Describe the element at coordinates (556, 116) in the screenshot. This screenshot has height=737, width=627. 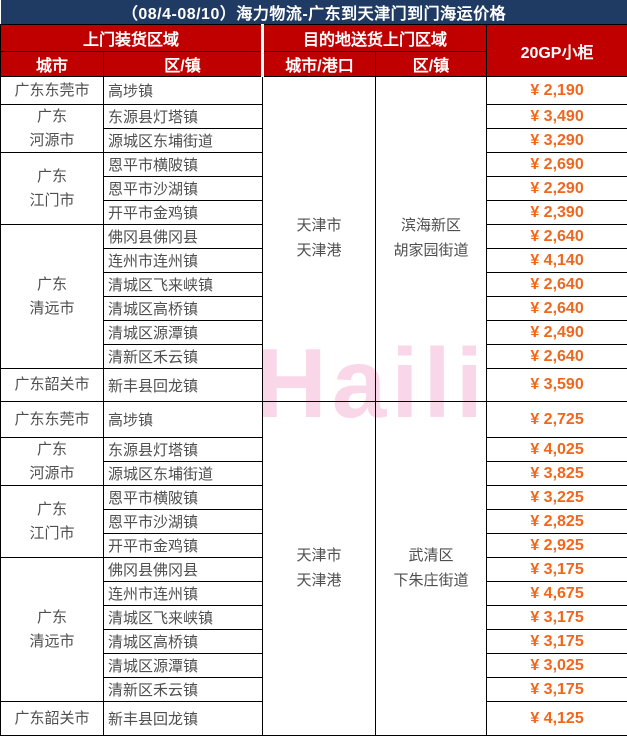
I see `price-cell: ¥ 3,490` at that location.